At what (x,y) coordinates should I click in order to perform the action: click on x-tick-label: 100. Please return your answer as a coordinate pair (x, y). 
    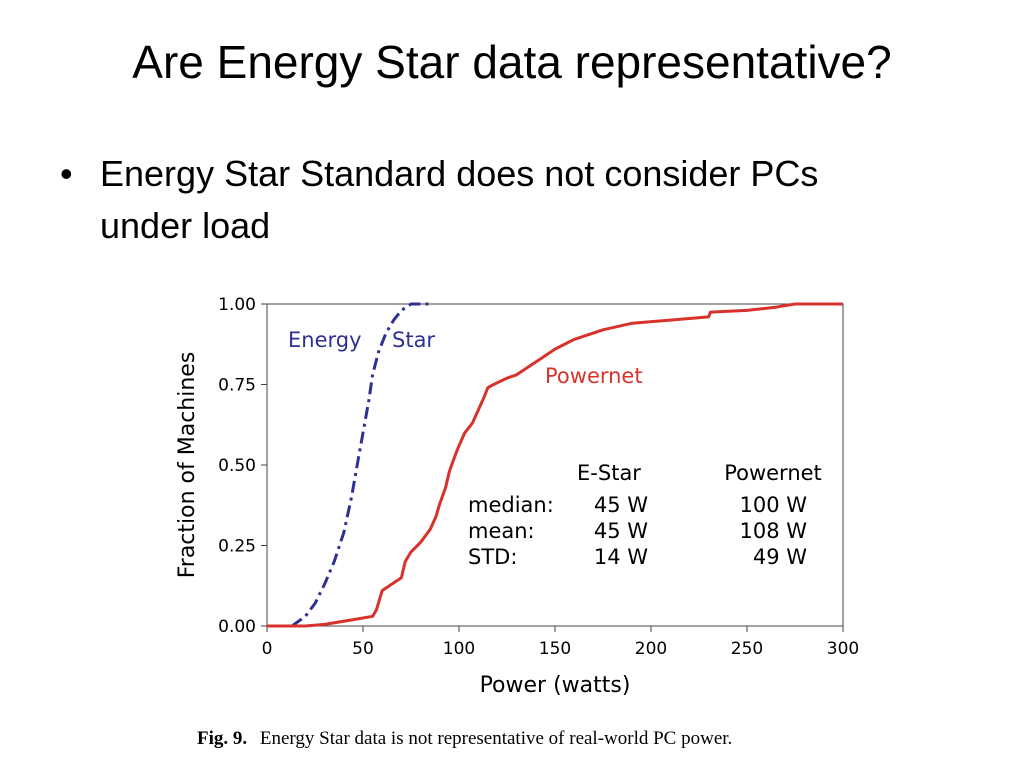
    Looking at the image, I should click on (459, 649).